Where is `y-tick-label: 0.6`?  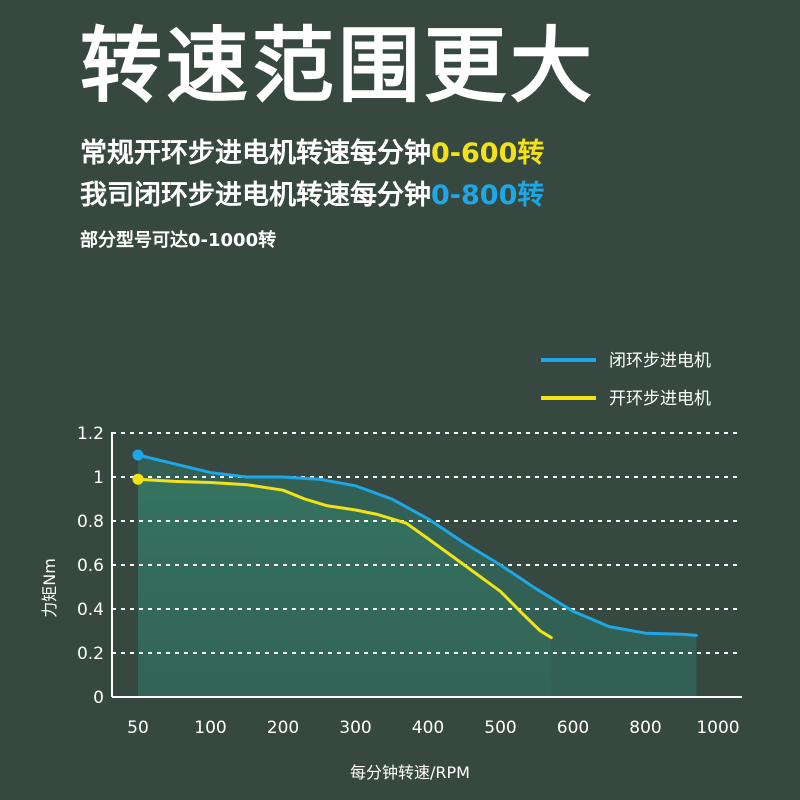
y-tick-label: 0.6 is located at coordinates (90, 566).